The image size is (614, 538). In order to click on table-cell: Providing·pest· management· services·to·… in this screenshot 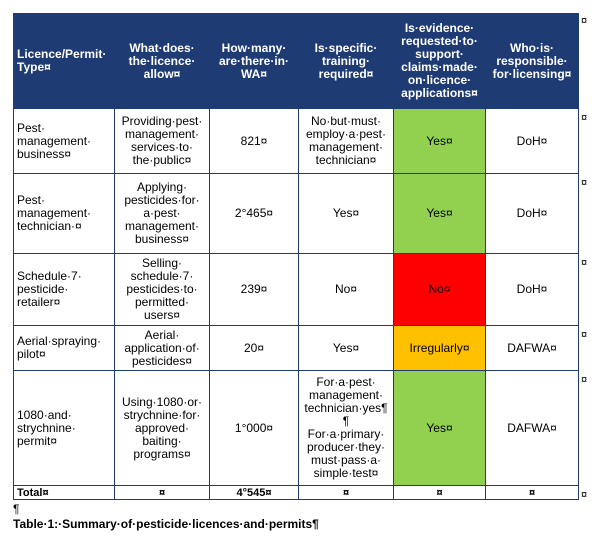, I will do `click(162, 141)`.